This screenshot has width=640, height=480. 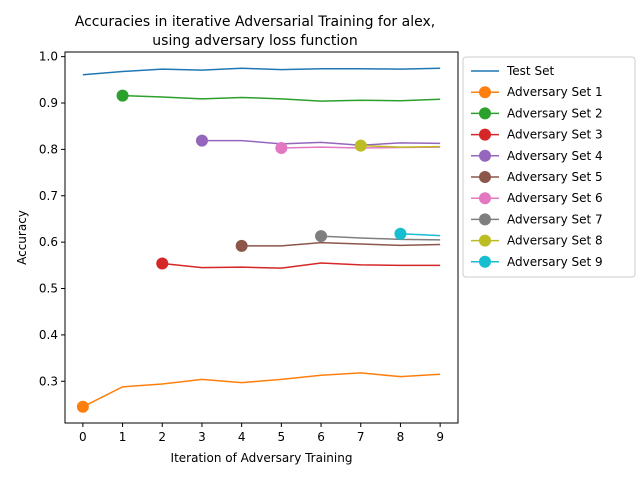 I want to click on y-tick-label: 0.3, so click(x=48, y=381).